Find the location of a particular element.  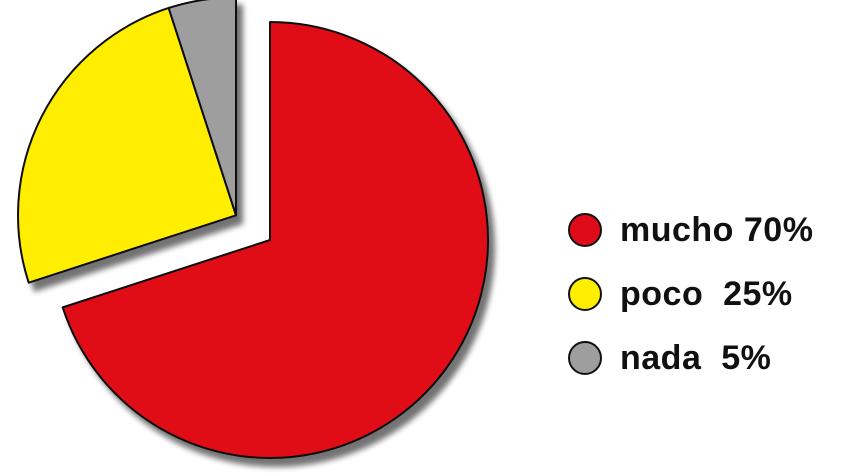

legend-swatch-nada is located at coordinates (585, 358).